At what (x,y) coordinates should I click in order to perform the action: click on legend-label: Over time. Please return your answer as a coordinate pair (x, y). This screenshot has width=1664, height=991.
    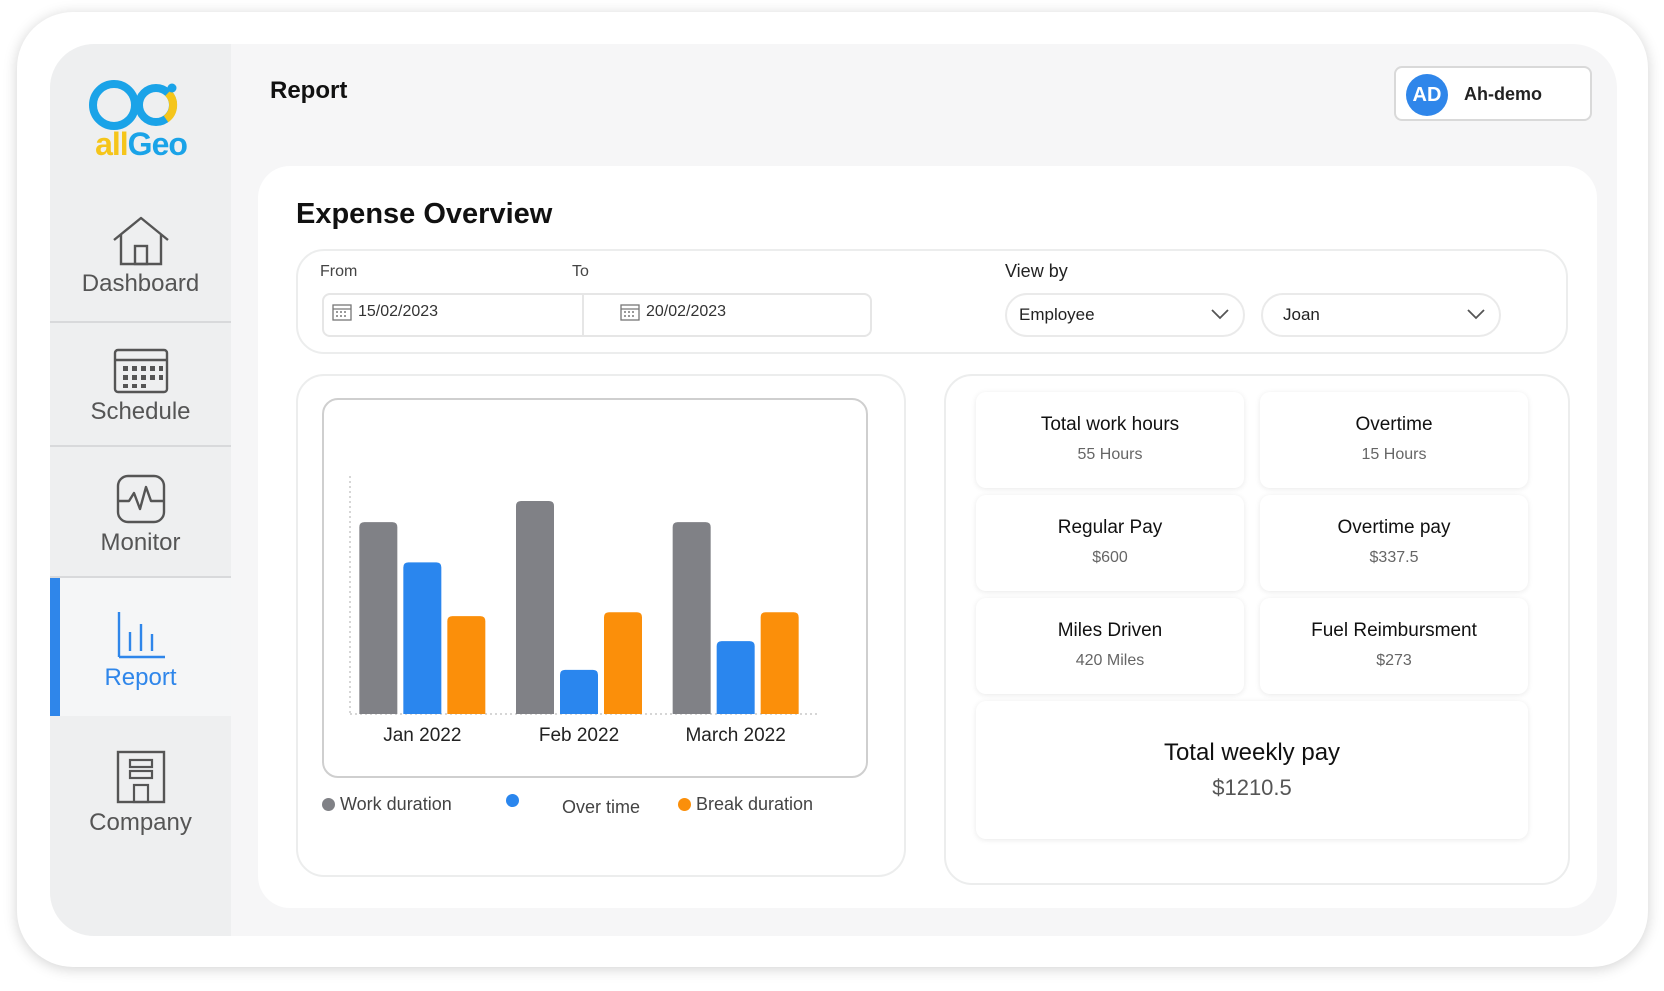
    Looking at the image, I should click on (601, 807).